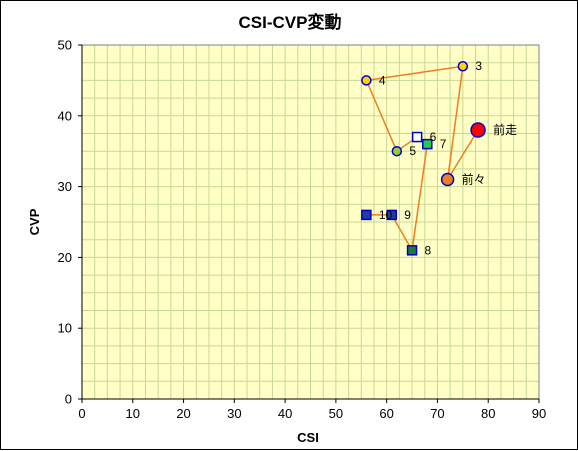 The image size is (578, 451). Describe the element at coordinates (133, 413) in the screenshot. I see `x-tick-label: 10` at that location.